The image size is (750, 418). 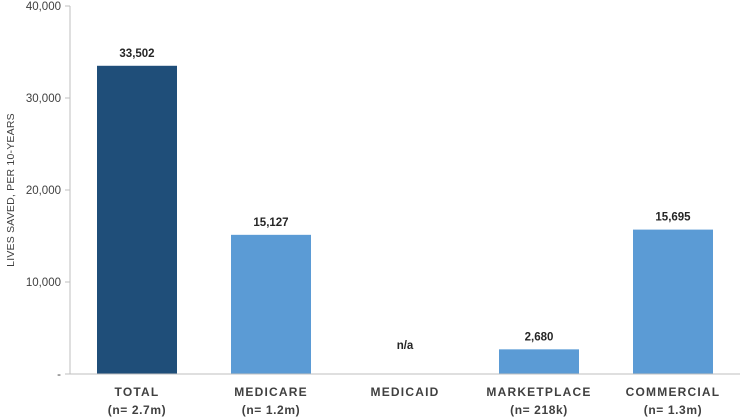 What do you see at coordinates (673, 218) in the screenshot?
I see `data-label: 15,695` at bounding box center [673, 218].